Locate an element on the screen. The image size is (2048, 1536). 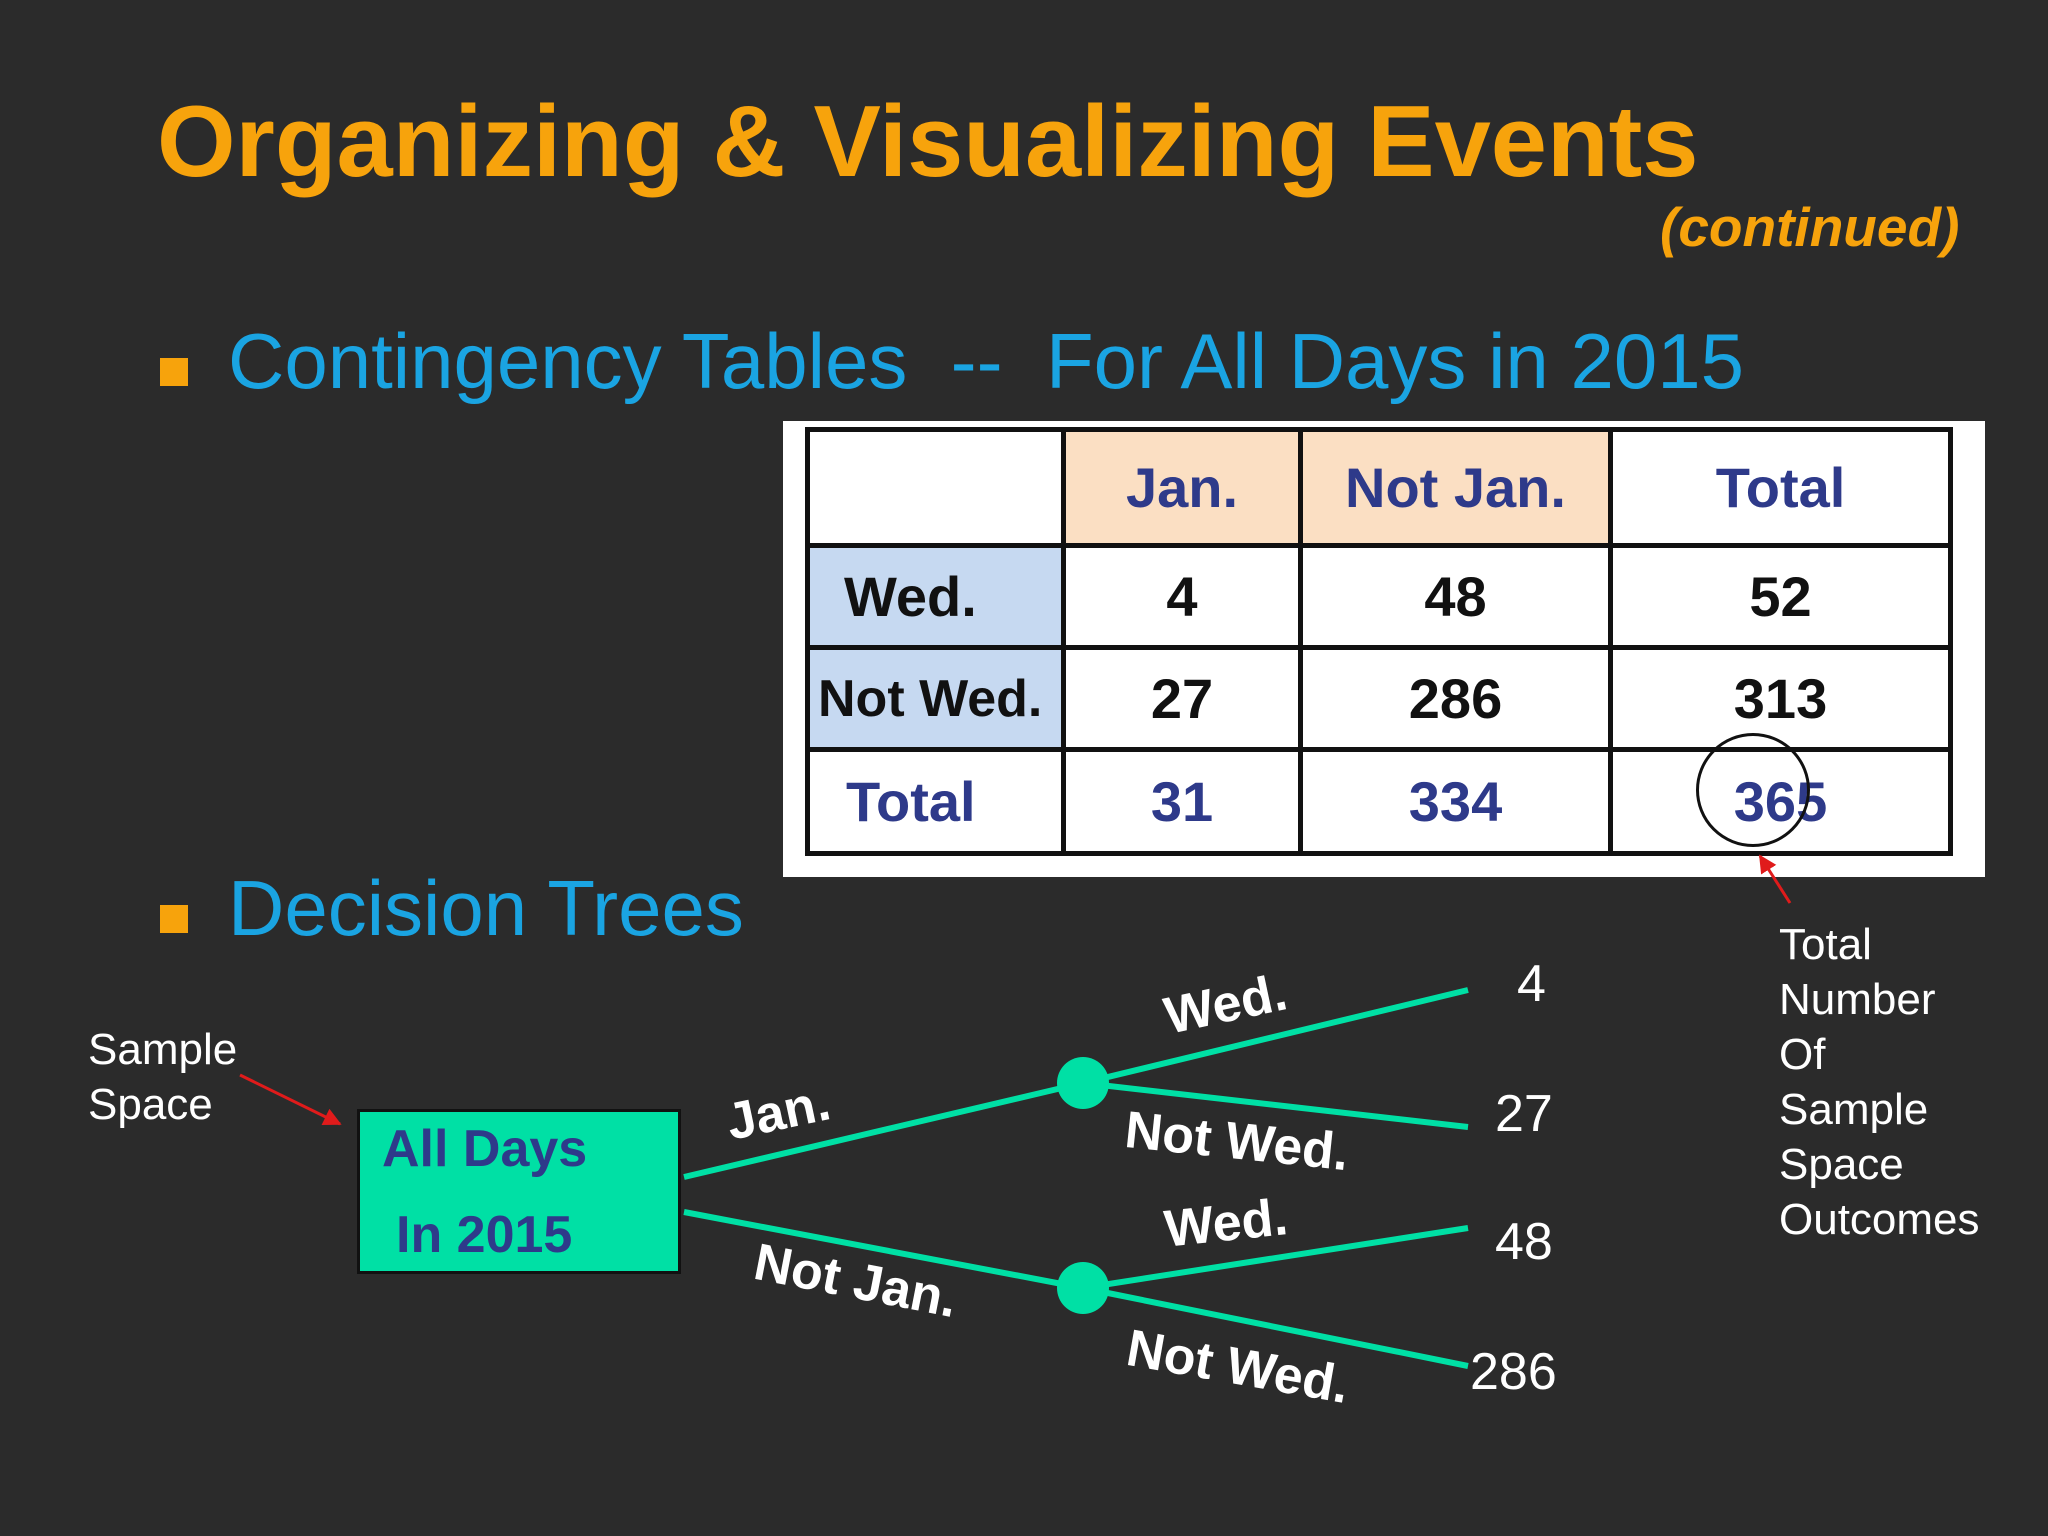
cell-notwed-jan: 27 is located at coordinates (1182, 698).